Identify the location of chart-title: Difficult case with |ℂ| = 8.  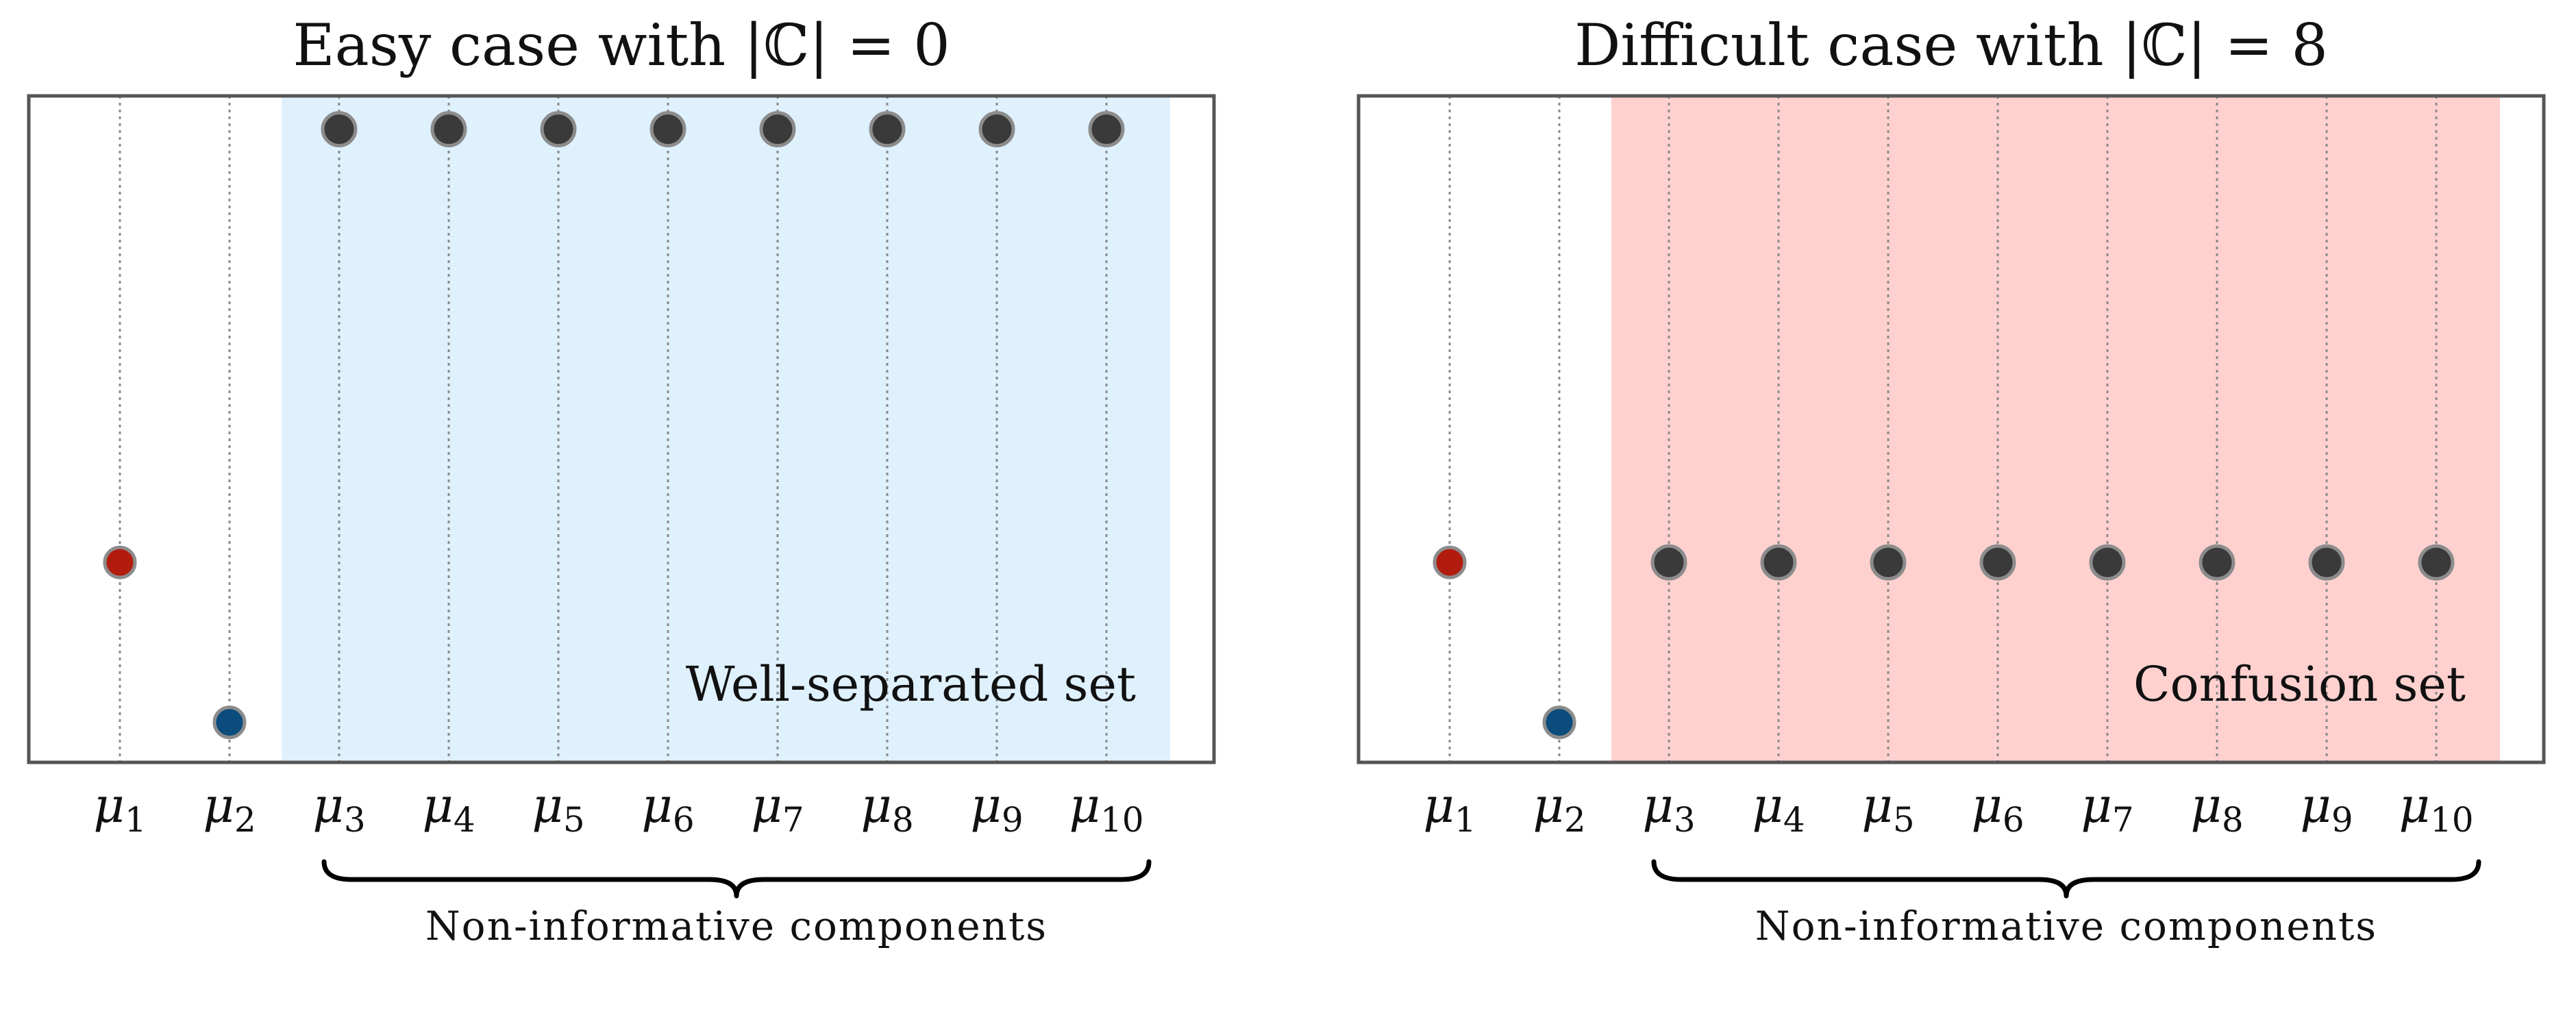
(1951, 45).